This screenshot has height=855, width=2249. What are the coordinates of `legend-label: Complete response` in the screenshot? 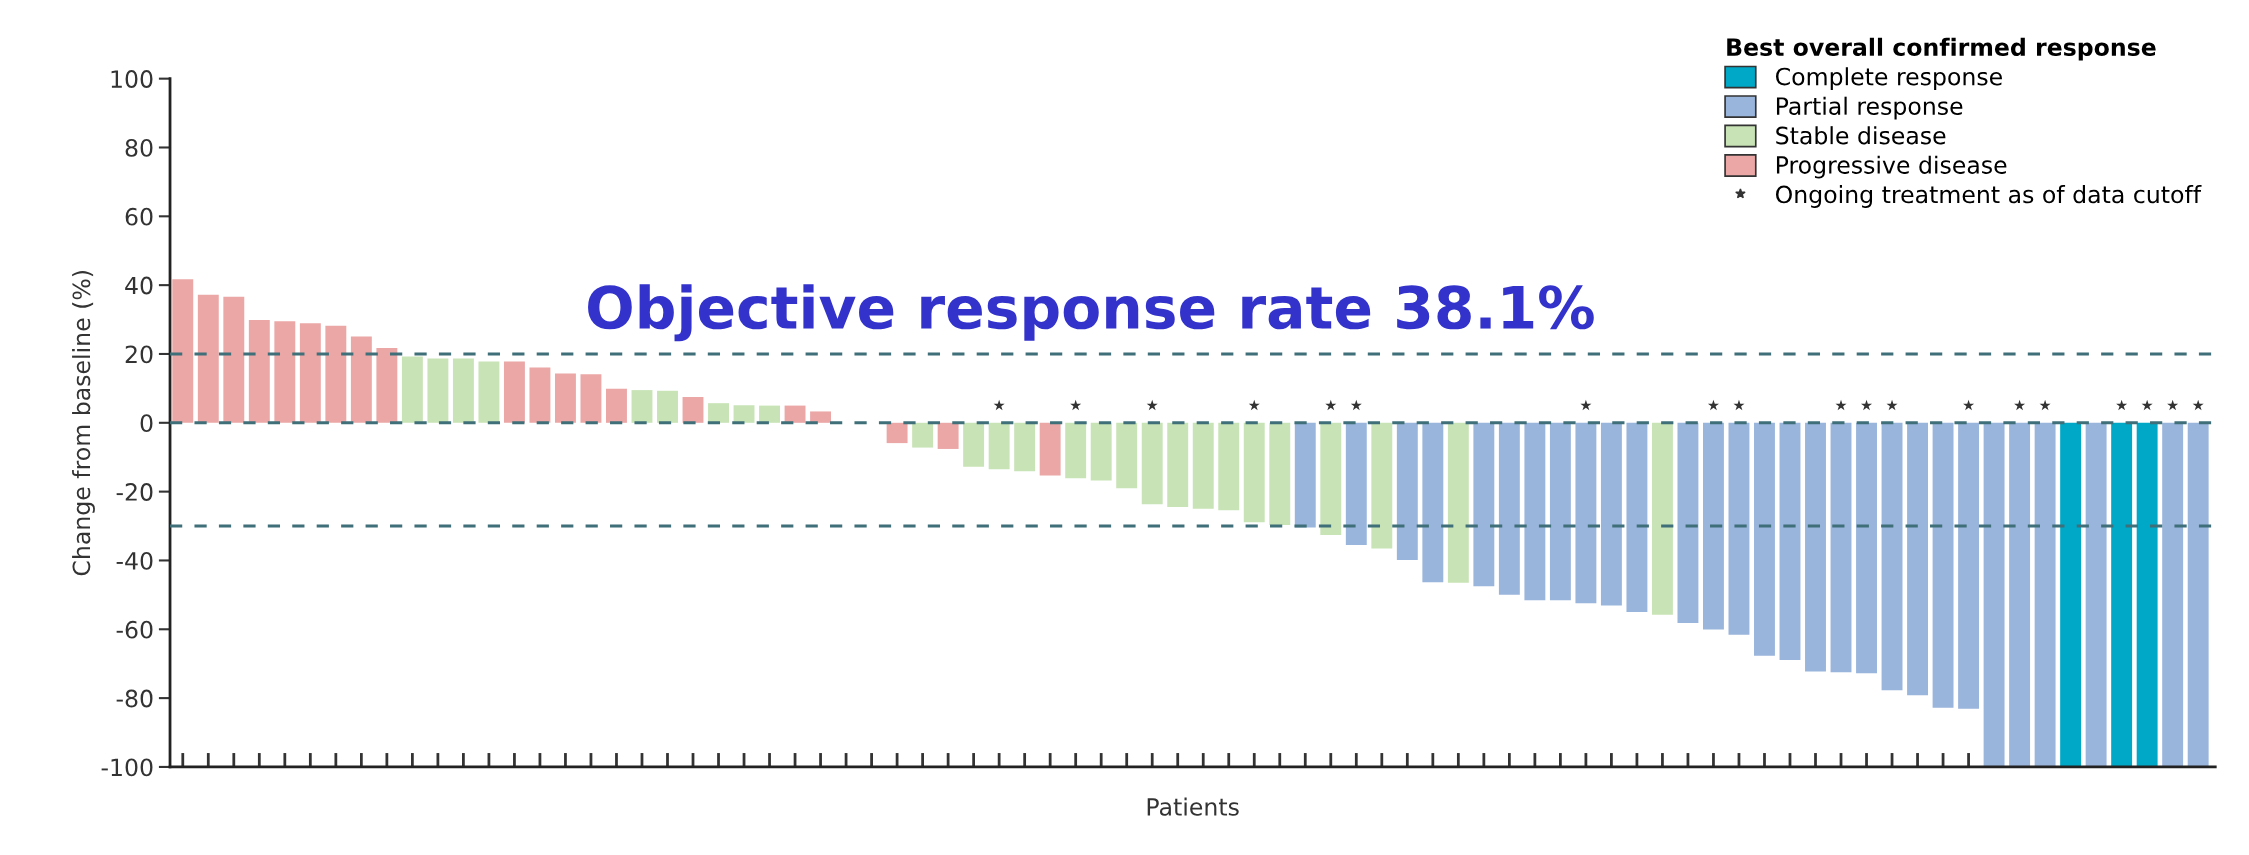 It's located at (1888, 79).